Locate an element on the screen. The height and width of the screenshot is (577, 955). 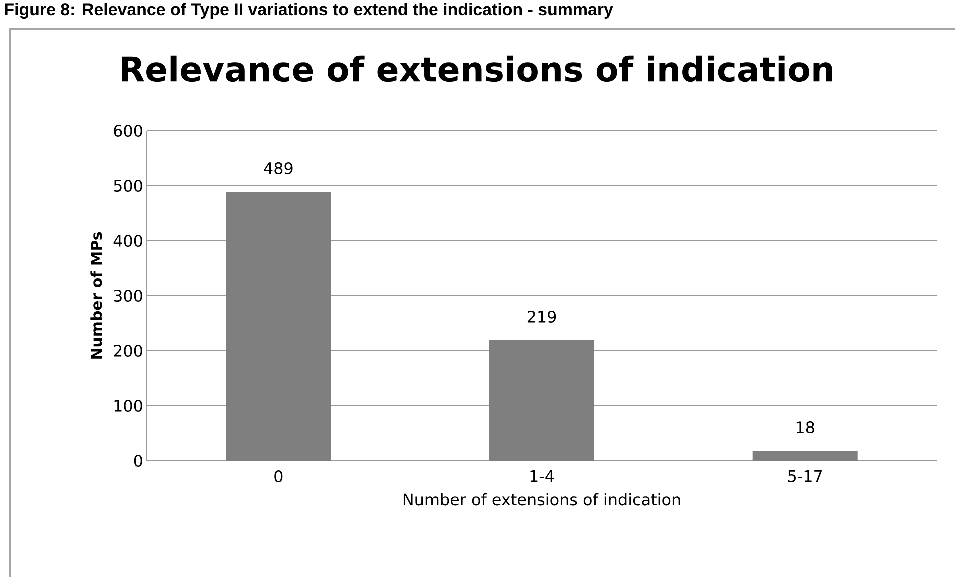
data-label: 489 is located at coordinates (278, 168).